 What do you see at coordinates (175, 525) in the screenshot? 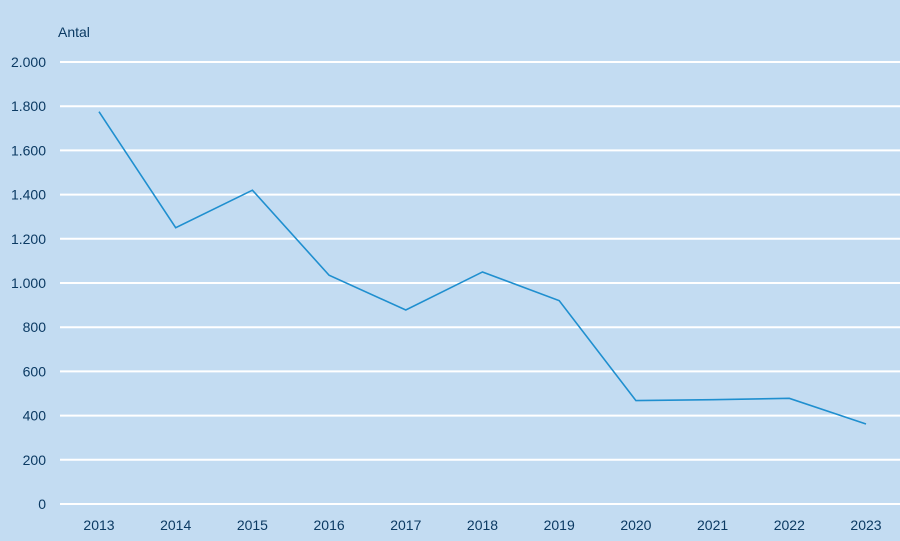
I see `x-tick-label: 2014` at bounding box center [175, 525].